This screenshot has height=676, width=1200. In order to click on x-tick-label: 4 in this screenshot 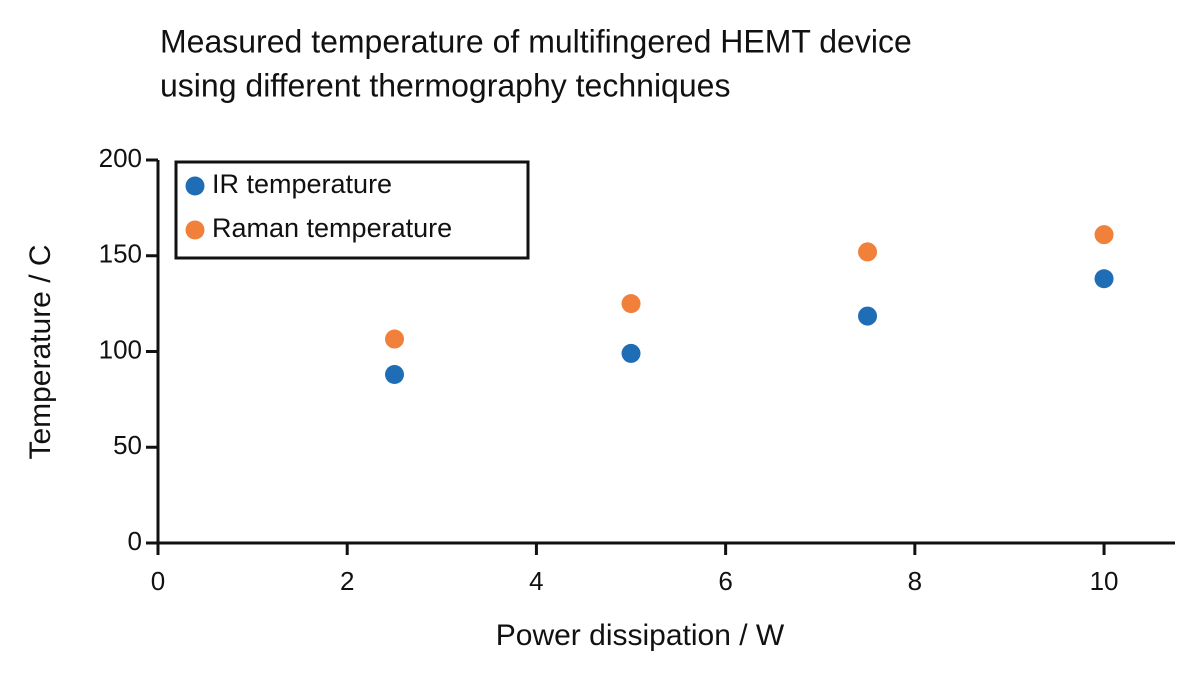, I will do `click(536, 581)`.